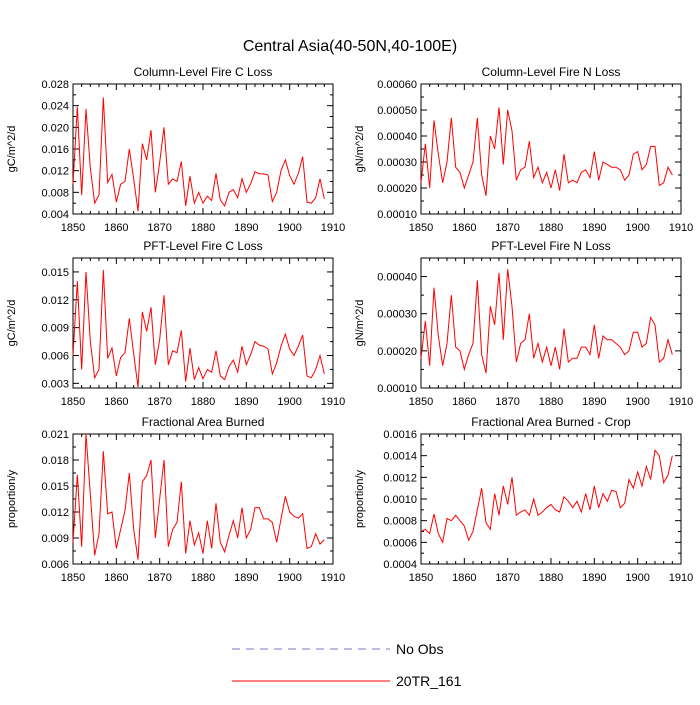 This screenshot has height=705, width=700. I want to click on y-tick-label: 0.0012, so click(400, 478).